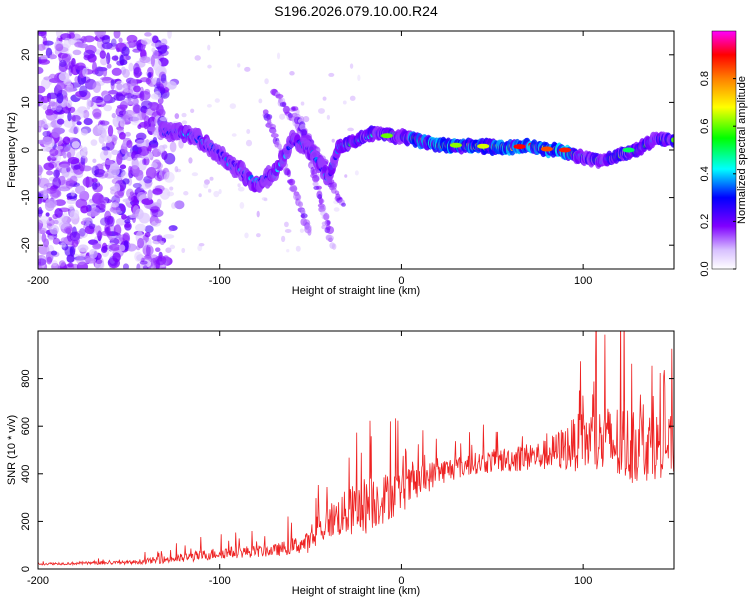  What do you see at coordinates (26, 378) in the screenshot?
I see `snr-y-tick-label: 800` at bounding box center [26, 378].